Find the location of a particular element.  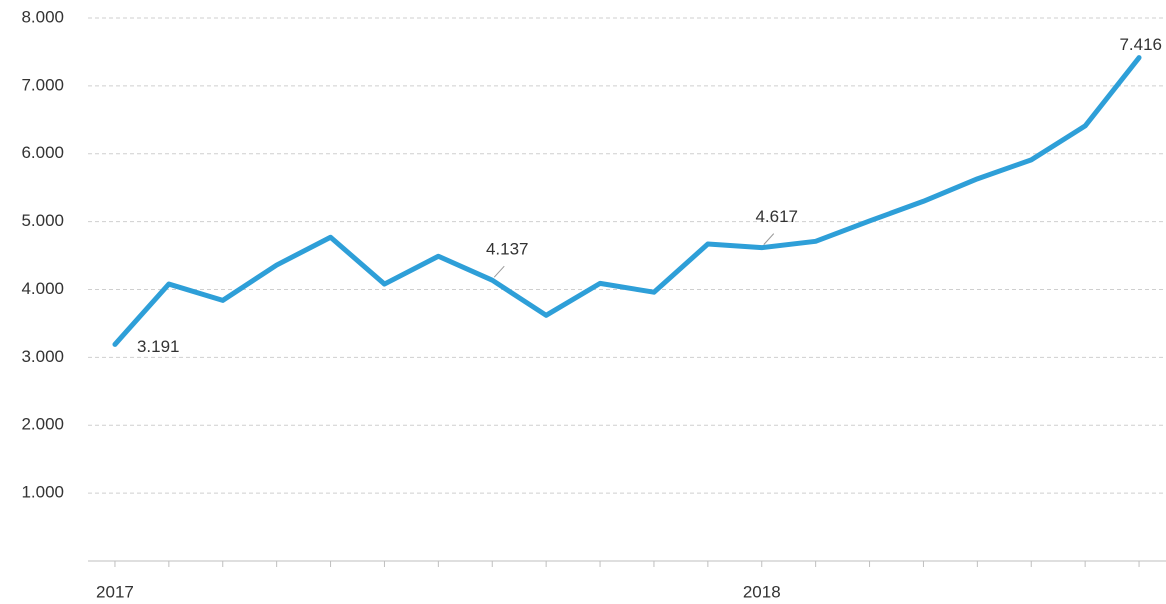

y-tick-label: 3.000 is located at coordinates (42, 356).